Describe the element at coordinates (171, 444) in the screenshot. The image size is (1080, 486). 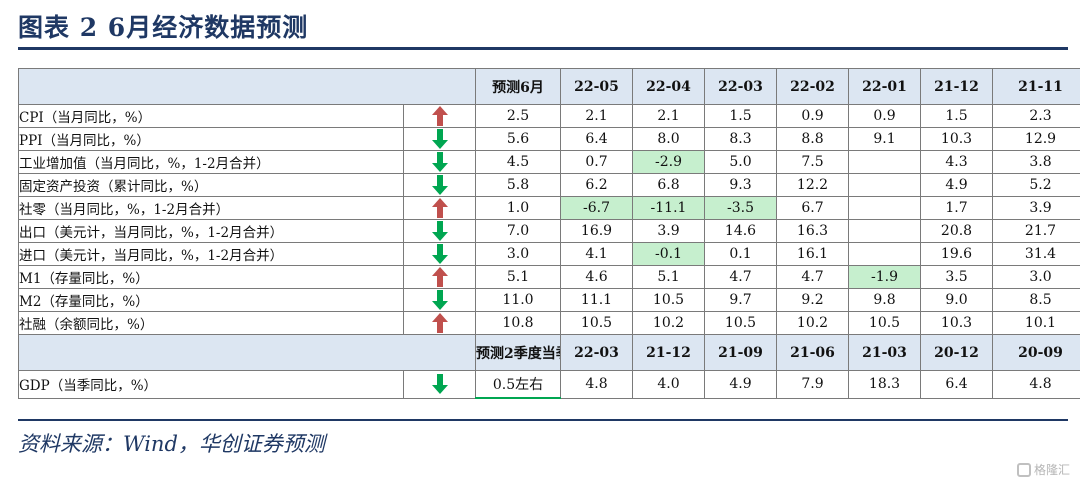
I see `source-note: 资料来源：Wind，华创证券预测` at that location.